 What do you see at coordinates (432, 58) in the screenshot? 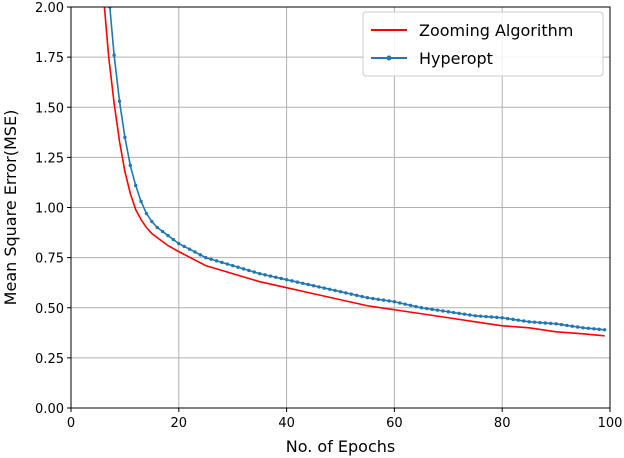
I see `legend-item: Hyperopt` at bounding box center [432, 58].